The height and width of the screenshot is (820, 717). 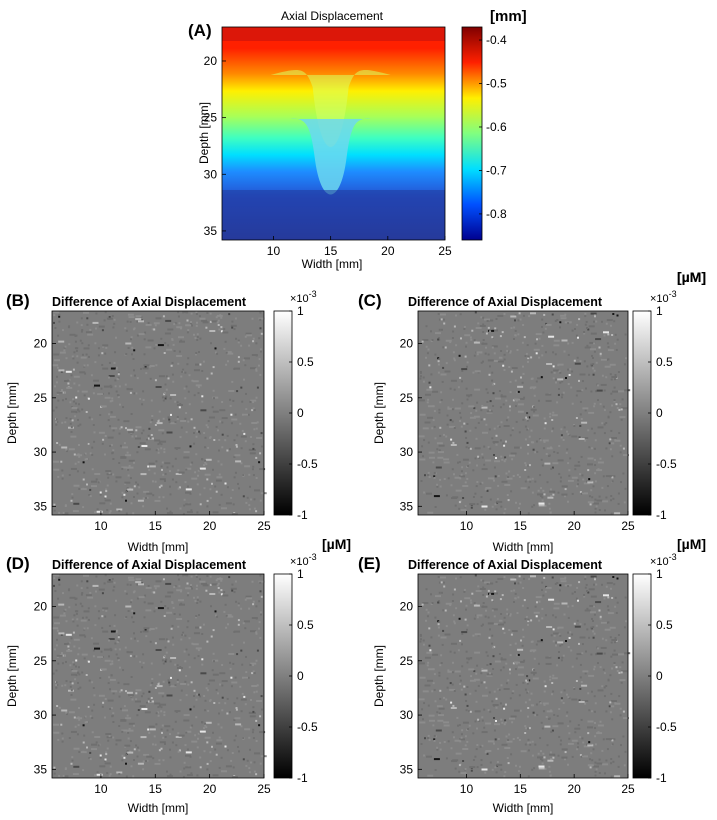 What do you see at coordinates (330, 108) in the screenshot?
I see `heatmap-valley-yellow` at bounding box center [330, 108].